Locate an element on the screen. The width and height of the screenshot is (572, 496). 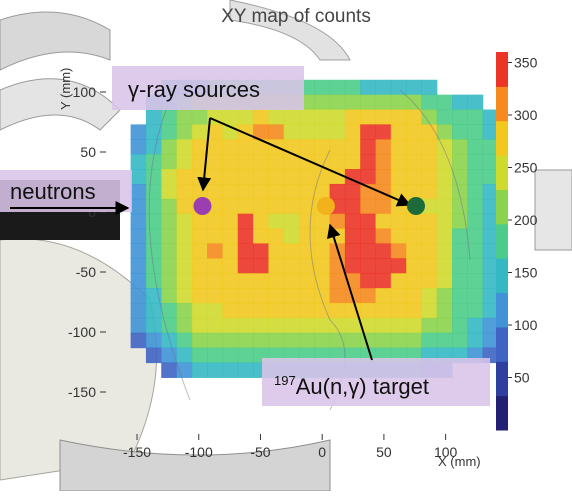
colorbar-tick-label: 50 is located at coordinates (522, 378).